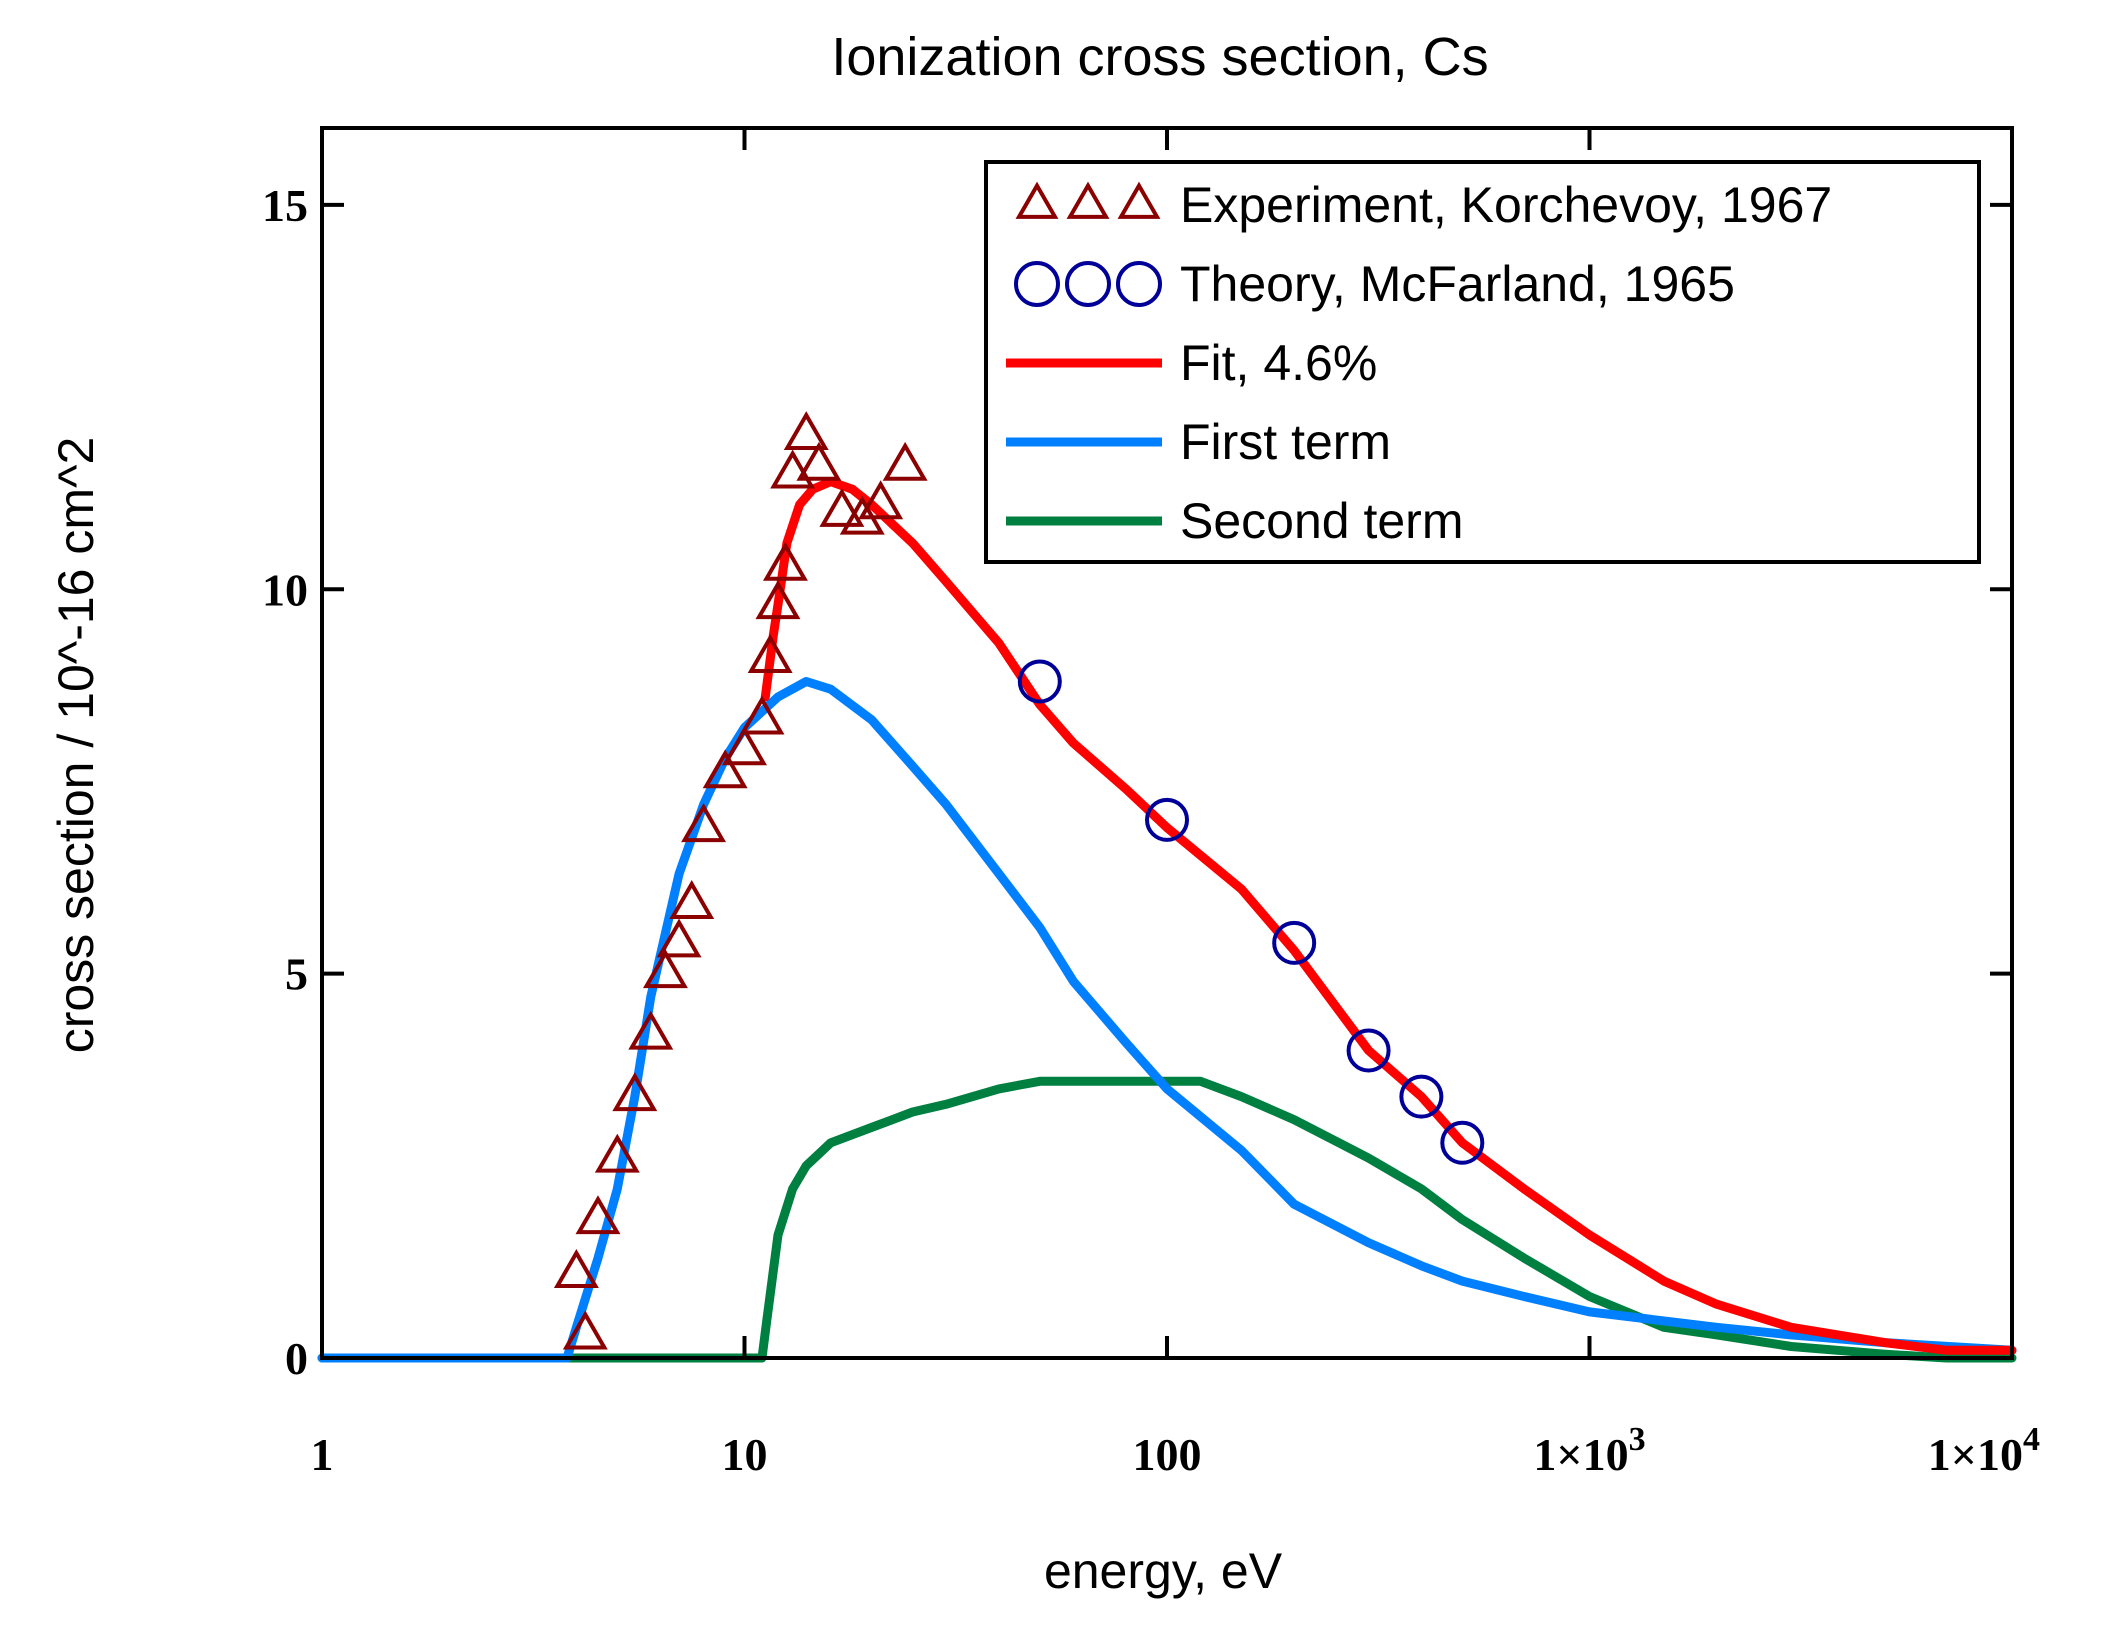 Image resolution: width=2120 pixels, height=1638 pixels. I want to click on series-experiment-korchevoy-1967, so click(740, 880).